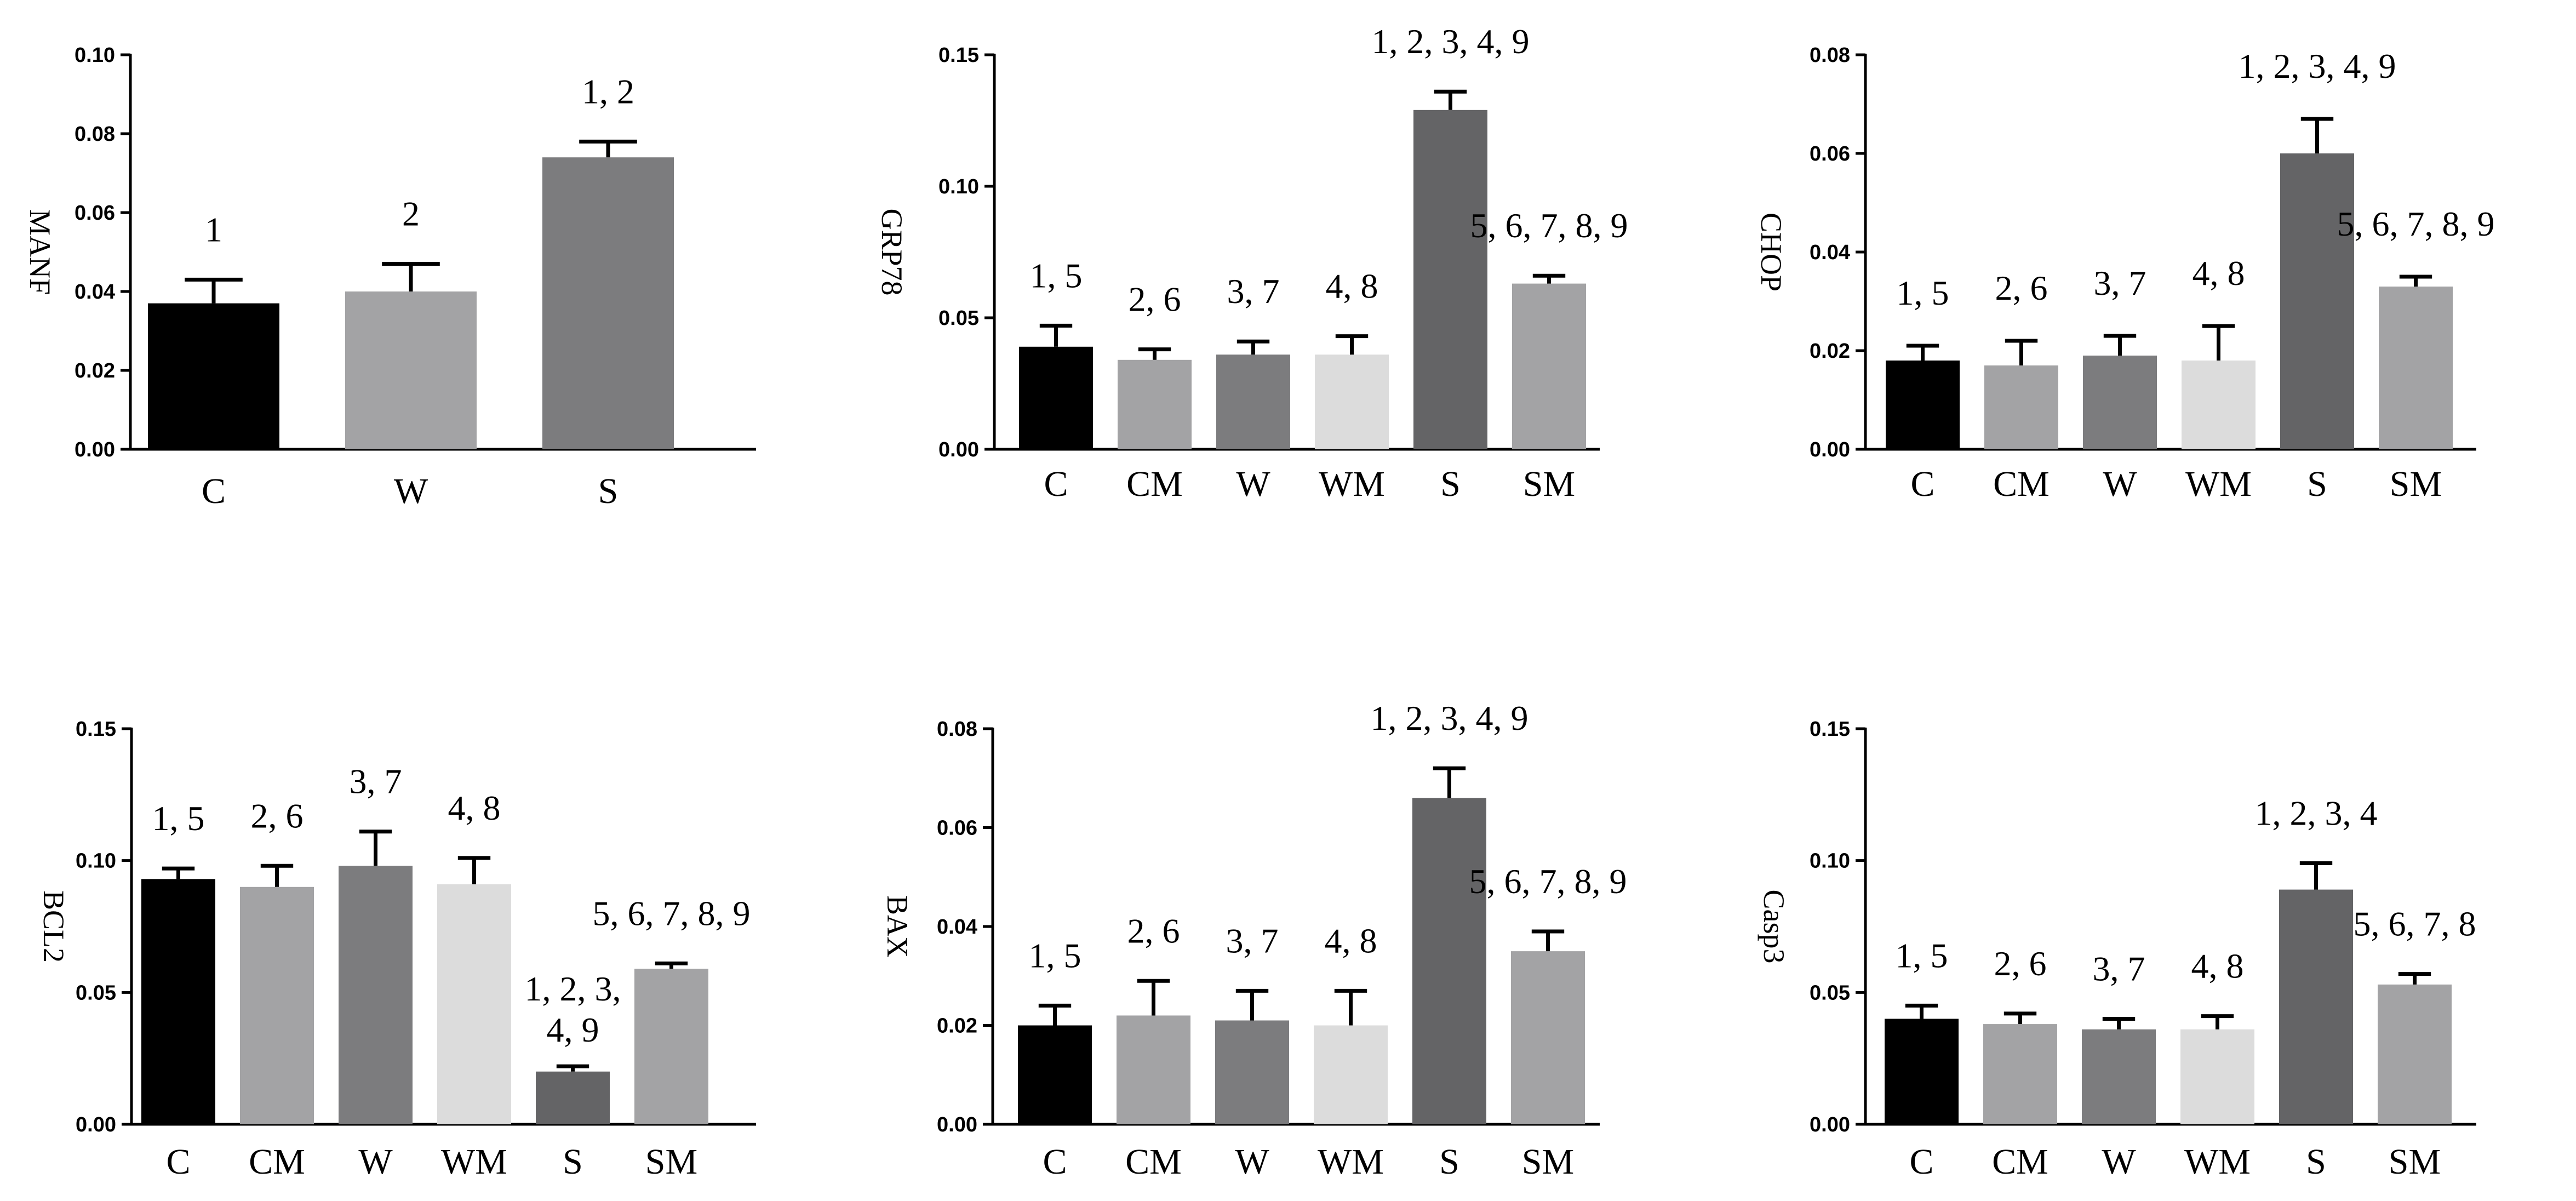  Describe the element at coordinates (1771, 252) in the screenshot. I see `y-axis-title: CHOP` at that location.